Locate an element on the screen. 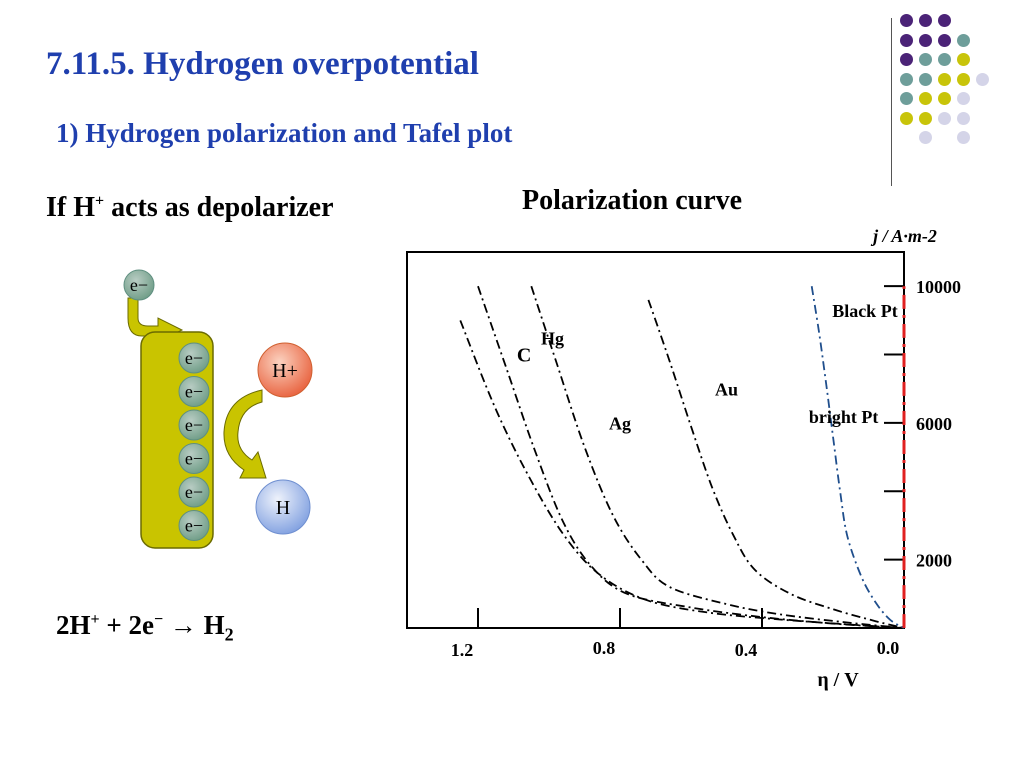 This screenshot has width=1024, height=768. curve-label-ag: Ag is located at coordinates (620, 424).